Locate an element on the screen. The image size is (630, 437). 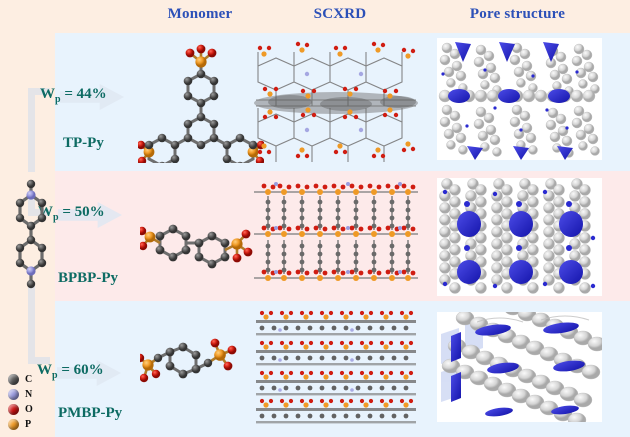
phosphorus-dot-icon is located at coordinates (13, 424).